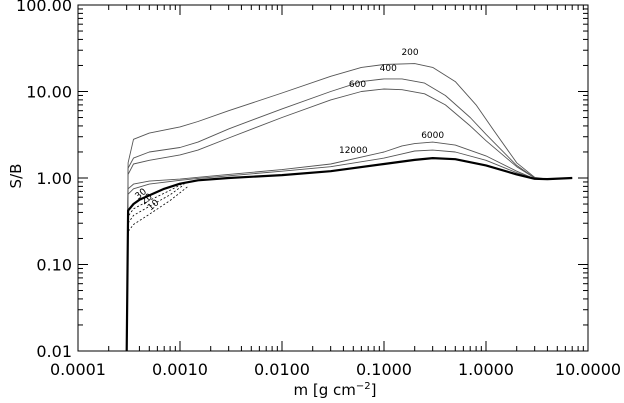  What do you see at coordinates (49, 92) in the screenshot?
I see `y-tick-label: 10.00` at bounding box center [49, 92].